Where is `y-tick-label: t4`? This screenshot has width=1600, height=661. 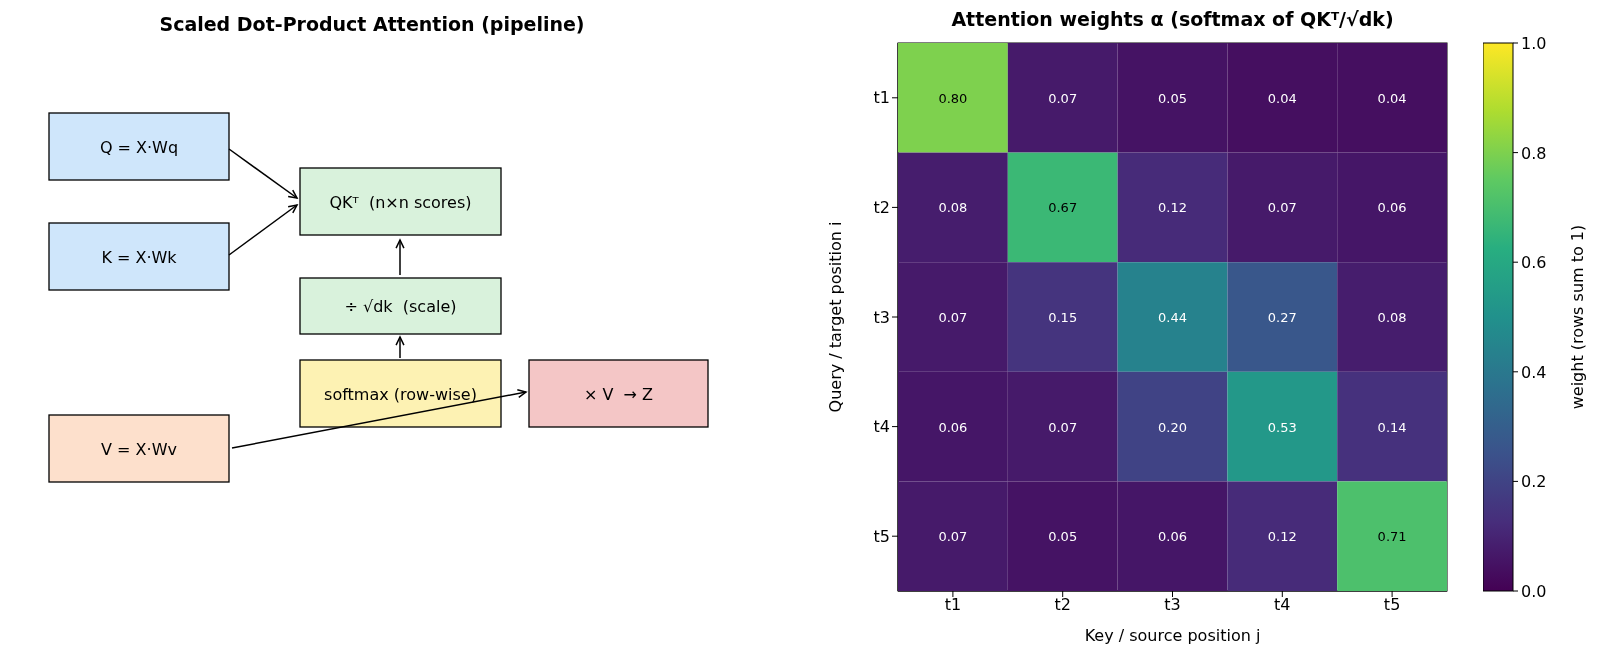 y-tick-label: t4 is located at coordinates (881, 427).